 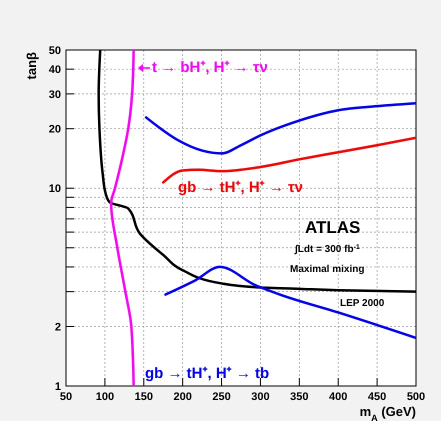 I want to click on y-axis-title: tanβ, so click(x=31, y=66).